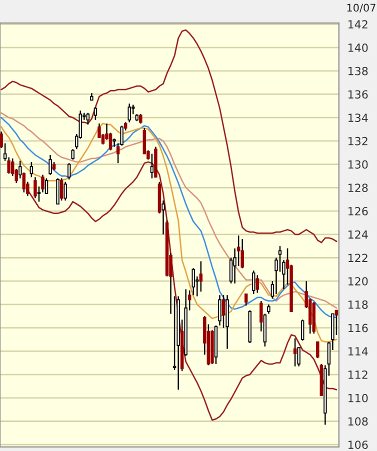 This screenshot has width=377, height=451. What do you see at coordinates (358, 421) in the screenshot?
I see `y-tick-label: 108` at bounding box center [358, 421].